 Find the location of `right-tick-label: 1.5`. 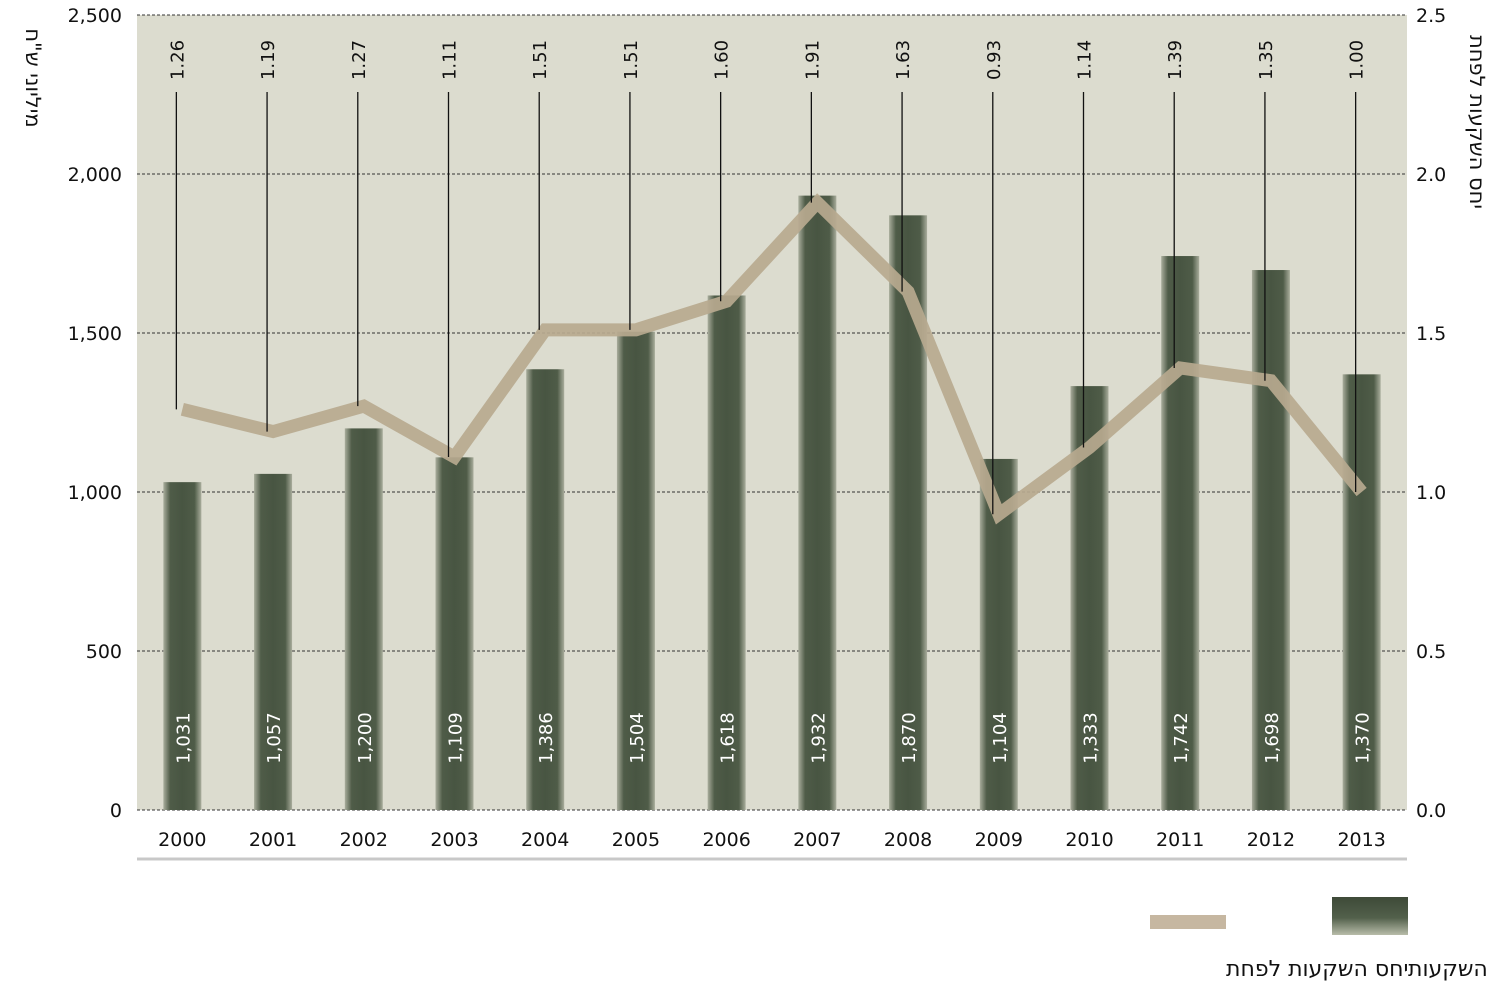

right-tick-label: 1.5 is located at coordinates (1431, 334).